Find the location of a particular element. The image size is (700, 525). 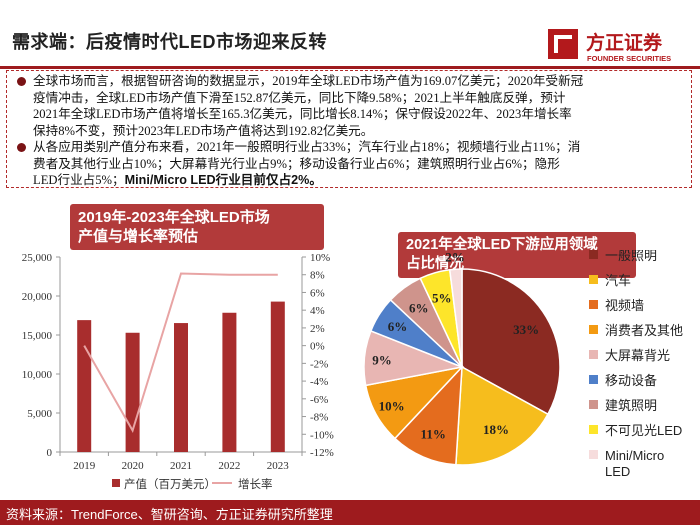

y2-tick-label: -8% is located at coordinates (319, 418).